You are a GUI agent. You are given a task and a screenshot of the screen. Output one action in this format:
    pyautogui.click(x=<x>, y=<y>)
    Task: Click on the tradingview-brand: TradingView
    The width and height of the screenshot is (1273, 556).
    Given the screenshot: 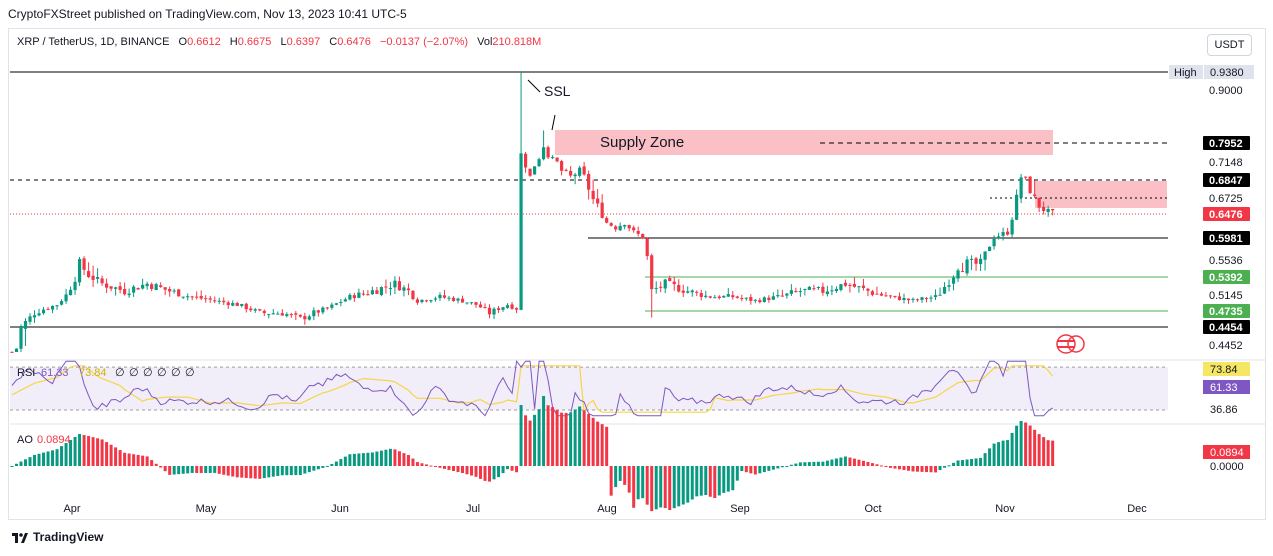 What is the action you would take?
    pyautogui.click(x=57, y=537)
    